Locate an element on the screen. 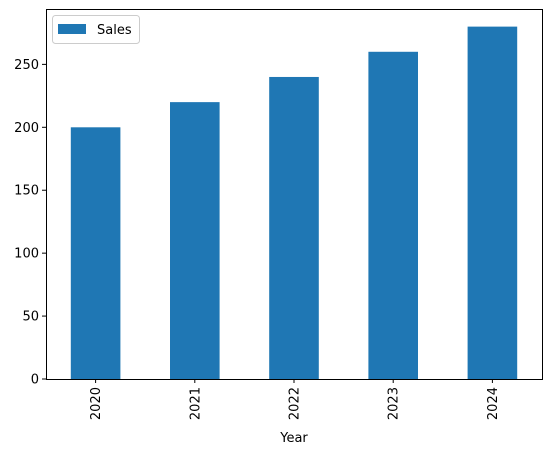 This screenshot has height=454, width=552. bar-2021 is located at coordinates (195, 240).